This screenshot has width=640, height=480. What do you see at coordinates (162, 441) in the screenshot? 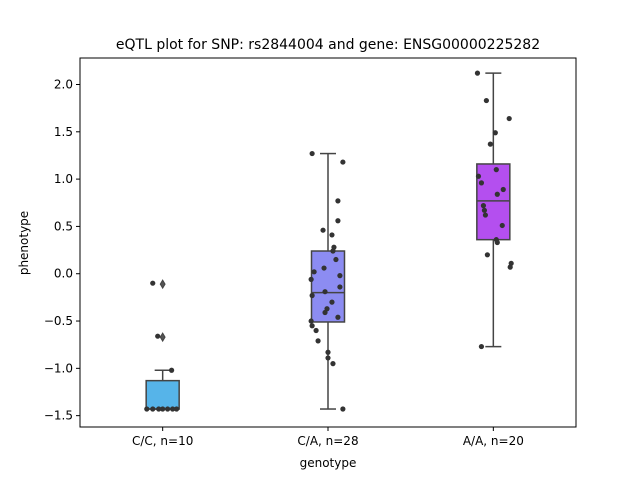
I see `x-tick-label: C/C, n=10` at bounding box center [162, 441].